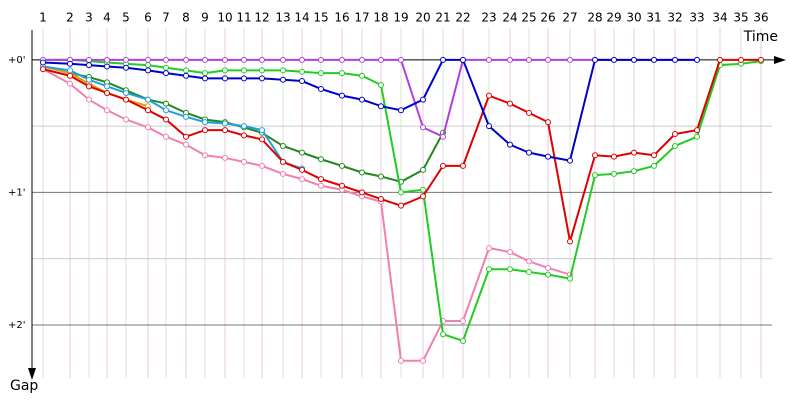 The width and height of the screenshot is (800, 400). Describe the element at coordinates (224, 18) in the screenshot. I see `x-tick-label: 10` at that location.